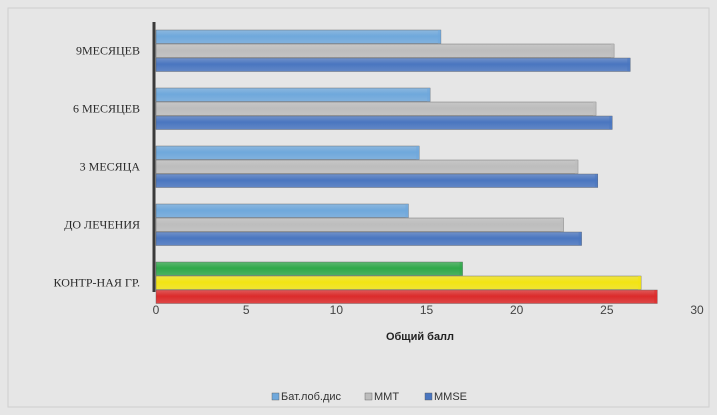 The width and height of the screenshot is (717, 415). What do you see at coordinates (246, 310) in the screenshot?
I see `x-tick-label: 5` at bounding box center [246, 310].